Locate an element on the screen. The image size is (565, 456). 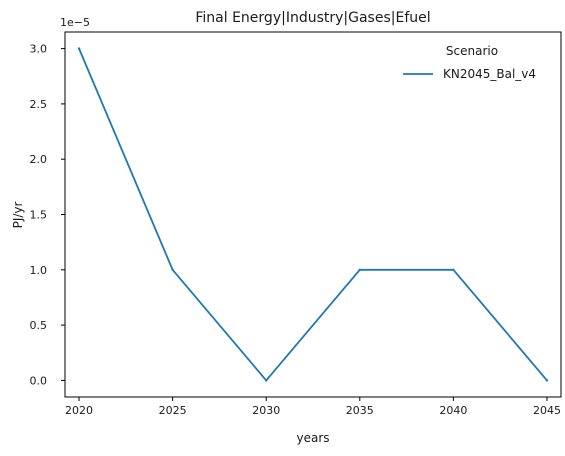
y-axis-label: PJ/yr is located at coordinates (18, 215).